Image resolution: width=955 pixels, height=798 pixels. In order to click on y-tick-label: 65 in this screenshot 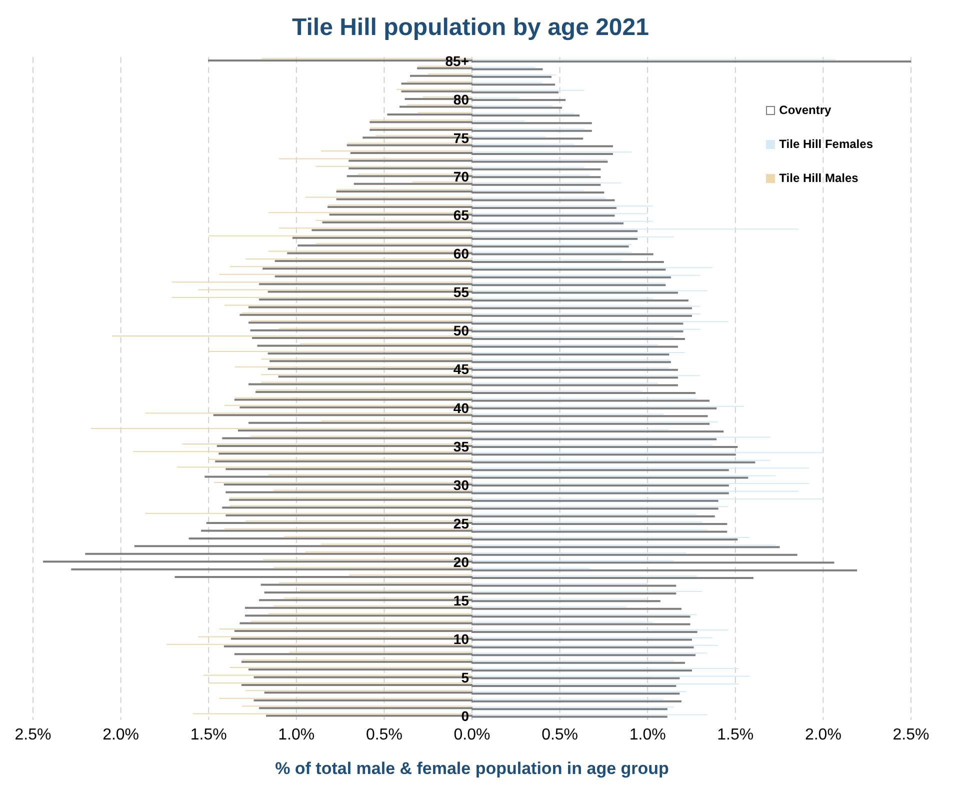, I will do `click(461, 215)`.